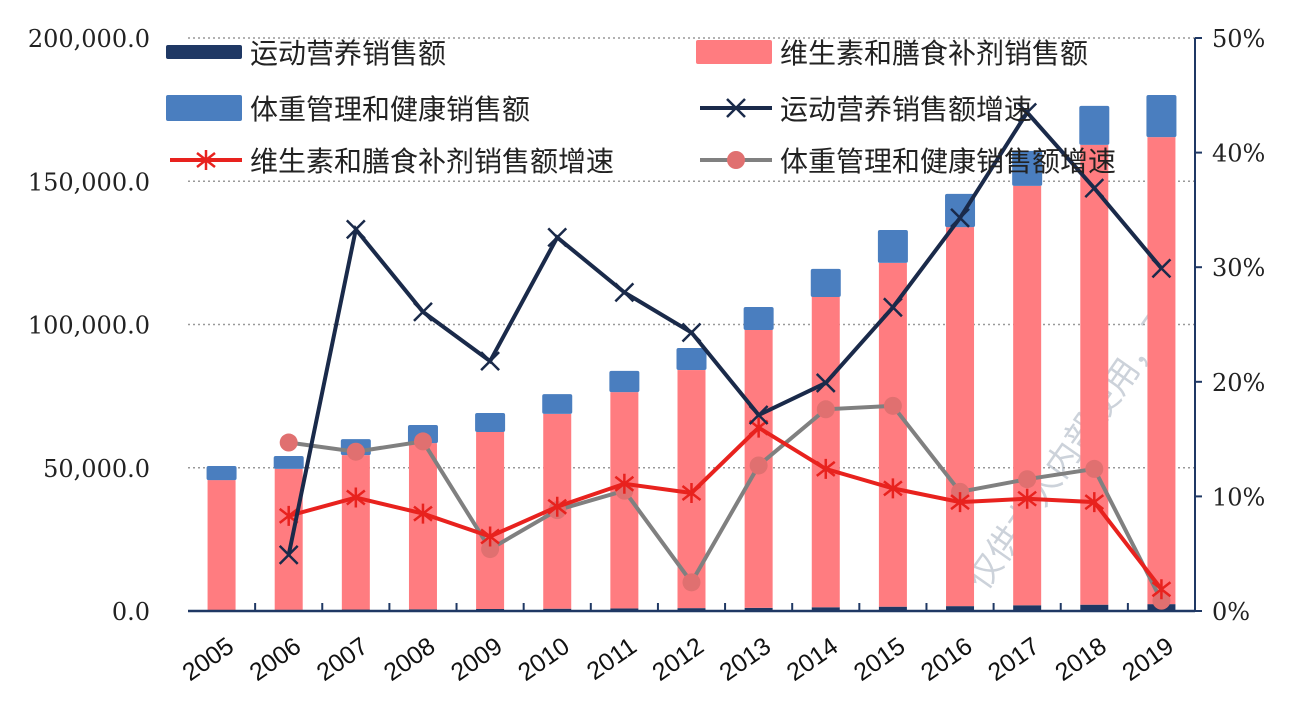 Image resolution: width=1306 pixels, height=704 pixels. I want to click on y-right-tick-label: 20%, so click(1238, 383).